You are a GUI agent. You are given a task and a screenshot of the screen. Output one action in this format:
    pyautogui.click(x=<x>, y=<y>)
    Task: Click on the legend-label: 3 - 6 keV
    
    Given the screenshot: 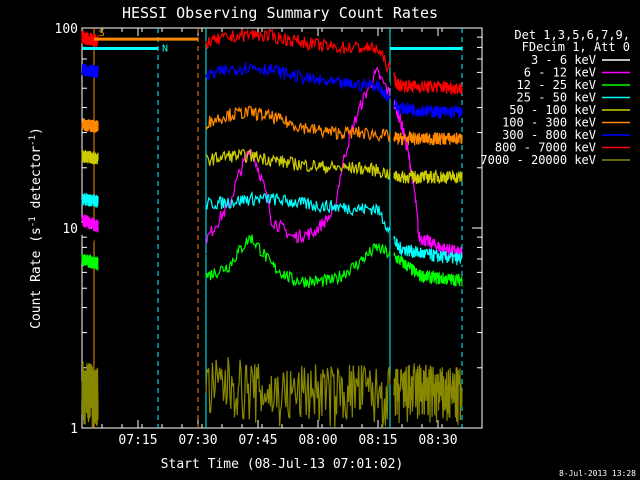 What is the action you would take?
    pyautogui.click(x=563, y=60)
    